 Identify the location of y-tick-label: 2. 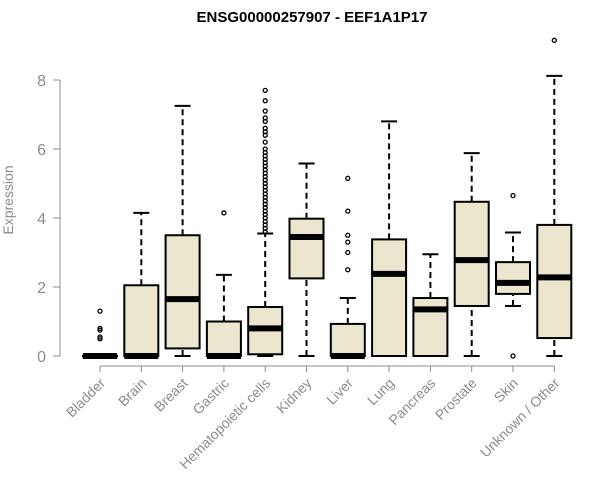
(41, 288).